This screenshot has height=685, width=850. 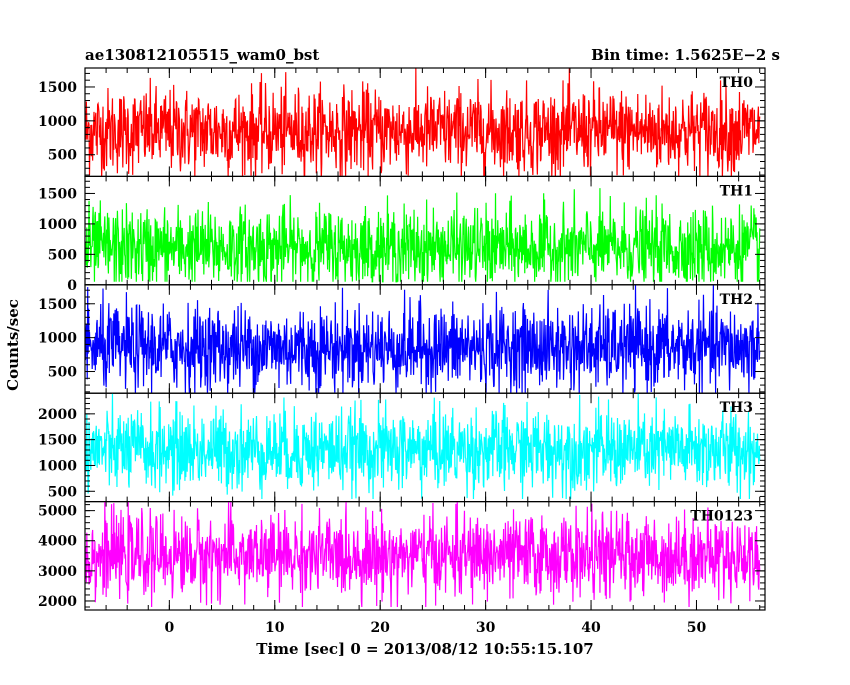 I want to click on chart-title-right: Bin time: 1.5625E−2 s, so click(x=685, y=55).